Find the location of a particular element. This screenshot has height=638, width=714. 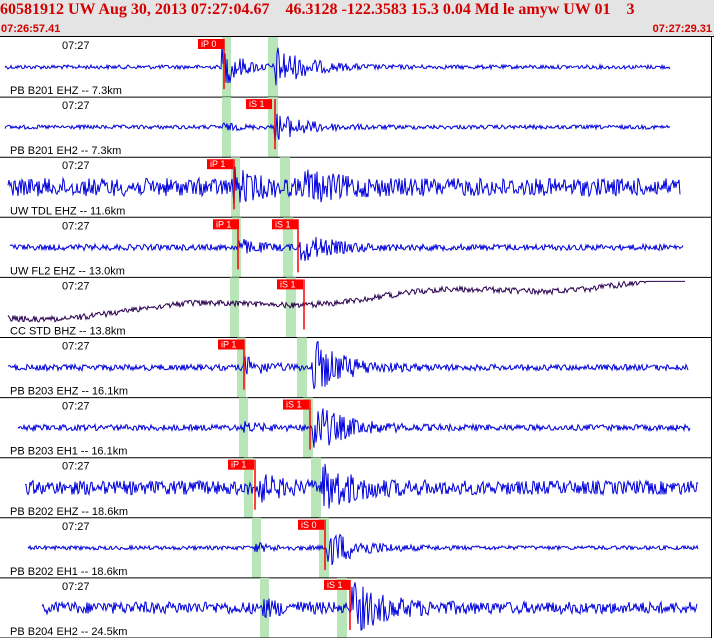

start-time: 07:26:57.41 is located at coordinates (31, 29).